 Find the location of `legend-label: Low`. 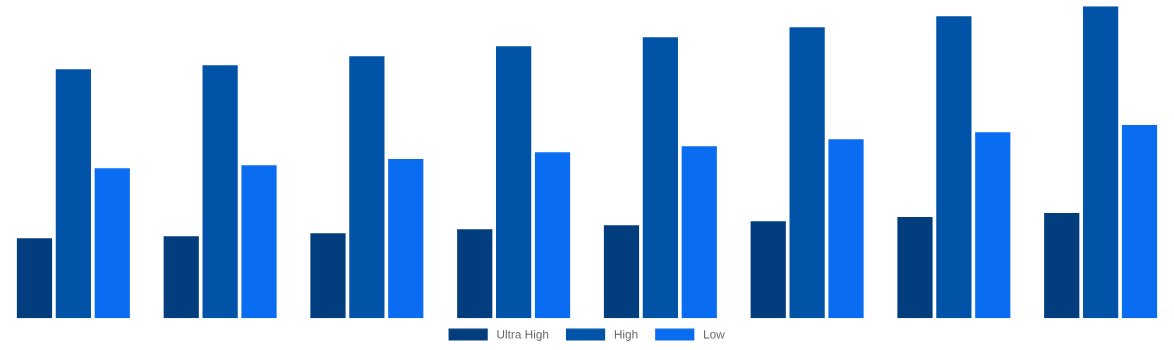

legend-label: Low is located at coordinates (714, 334).